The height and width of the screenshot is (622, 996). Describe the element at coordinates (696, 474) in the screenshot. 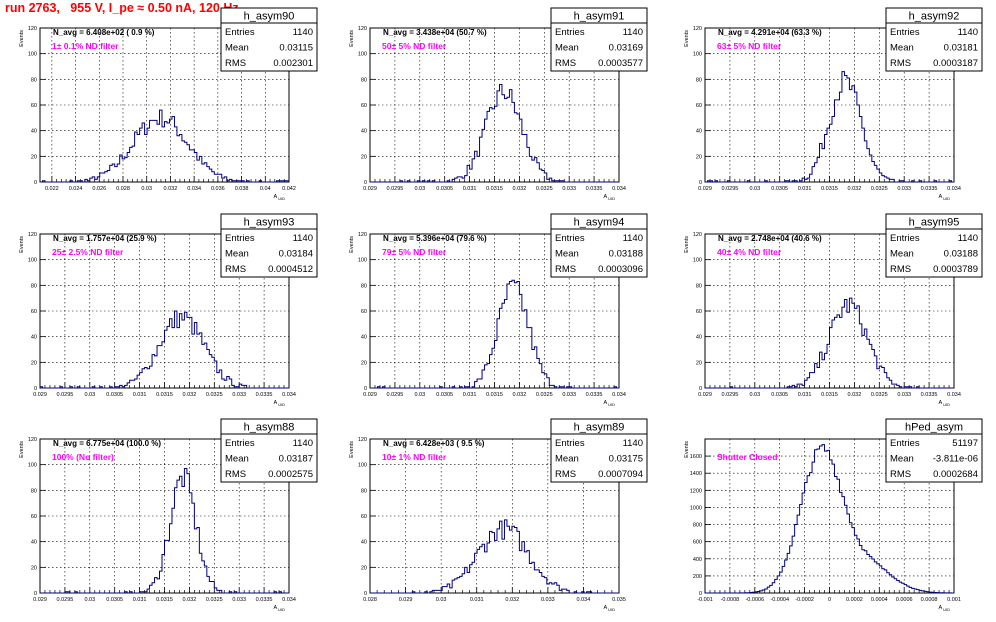

I see `y-tick-label: 1400` at that location.